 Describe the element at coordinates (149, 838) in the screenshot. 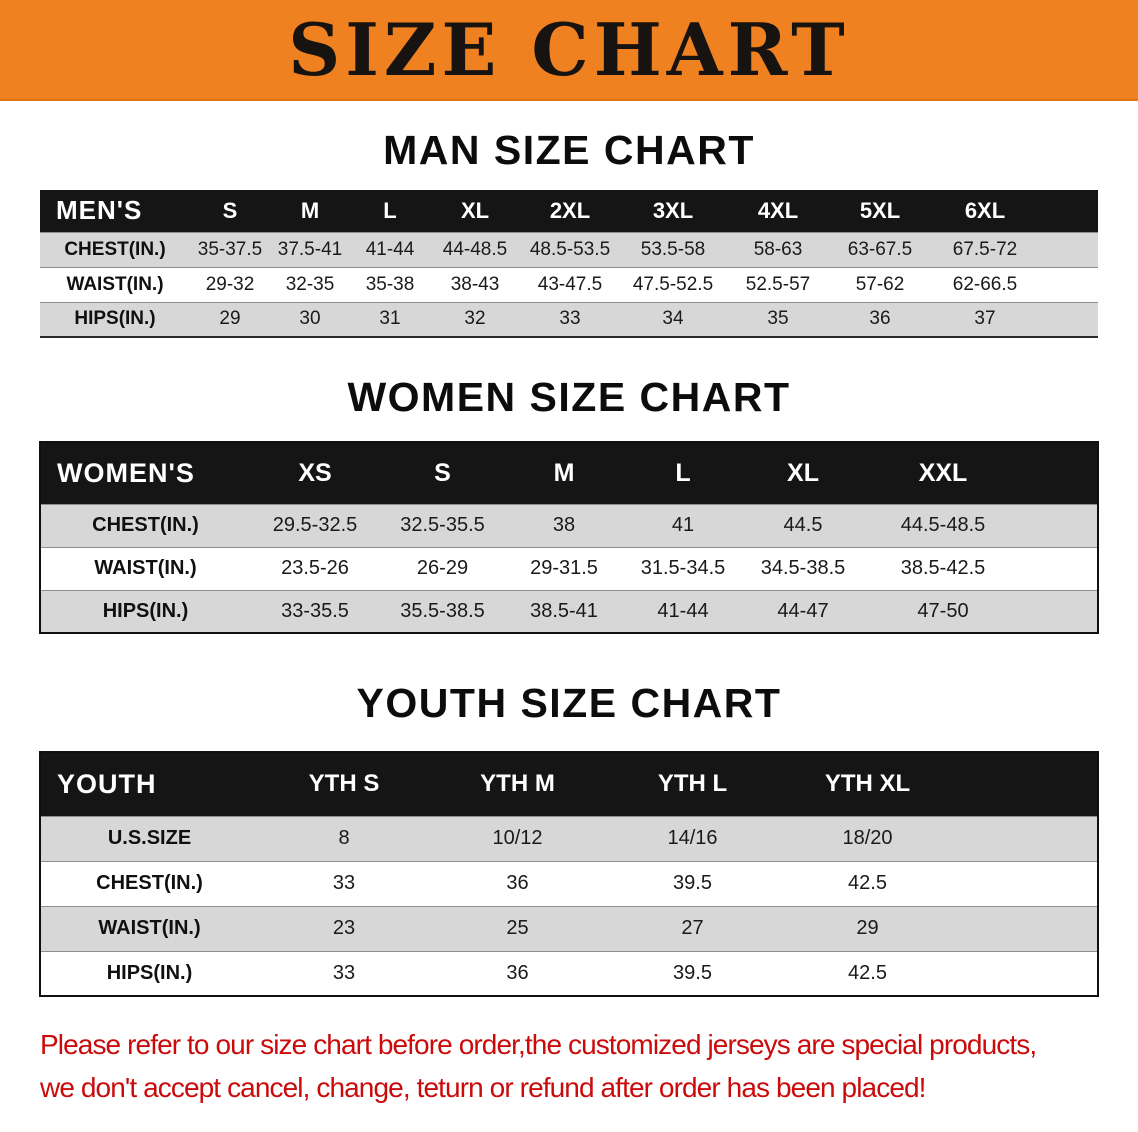

I see `measurement-label: U.S.SIZE` at that location.